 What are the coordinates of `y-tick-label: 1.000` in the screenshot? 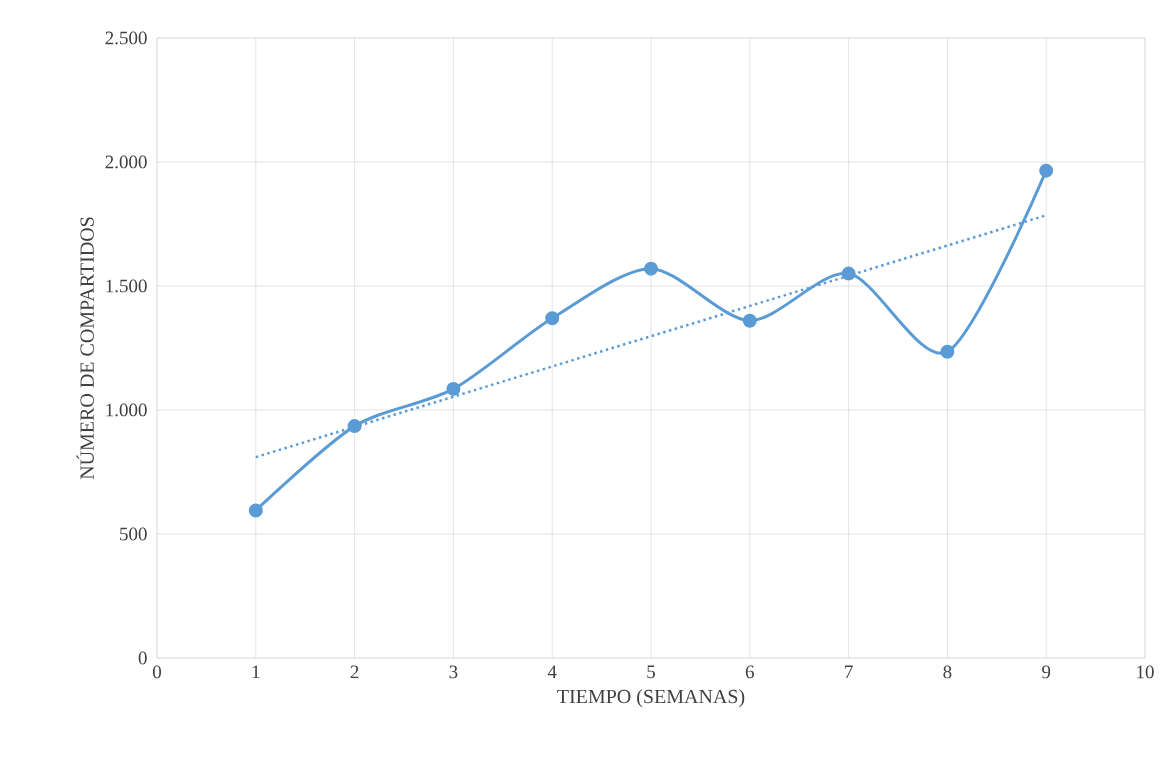 It's located at (126, 410).